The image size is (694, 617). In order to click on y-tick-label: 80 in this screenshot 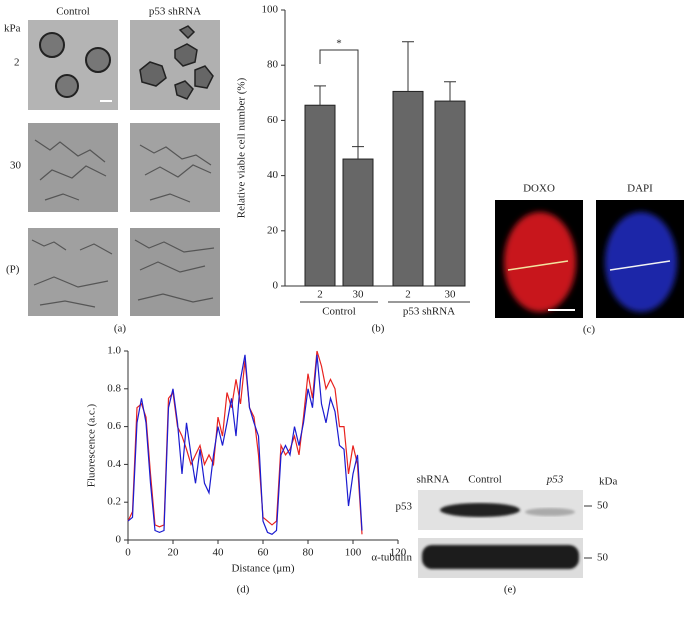, I will do `click(273, 65)`.